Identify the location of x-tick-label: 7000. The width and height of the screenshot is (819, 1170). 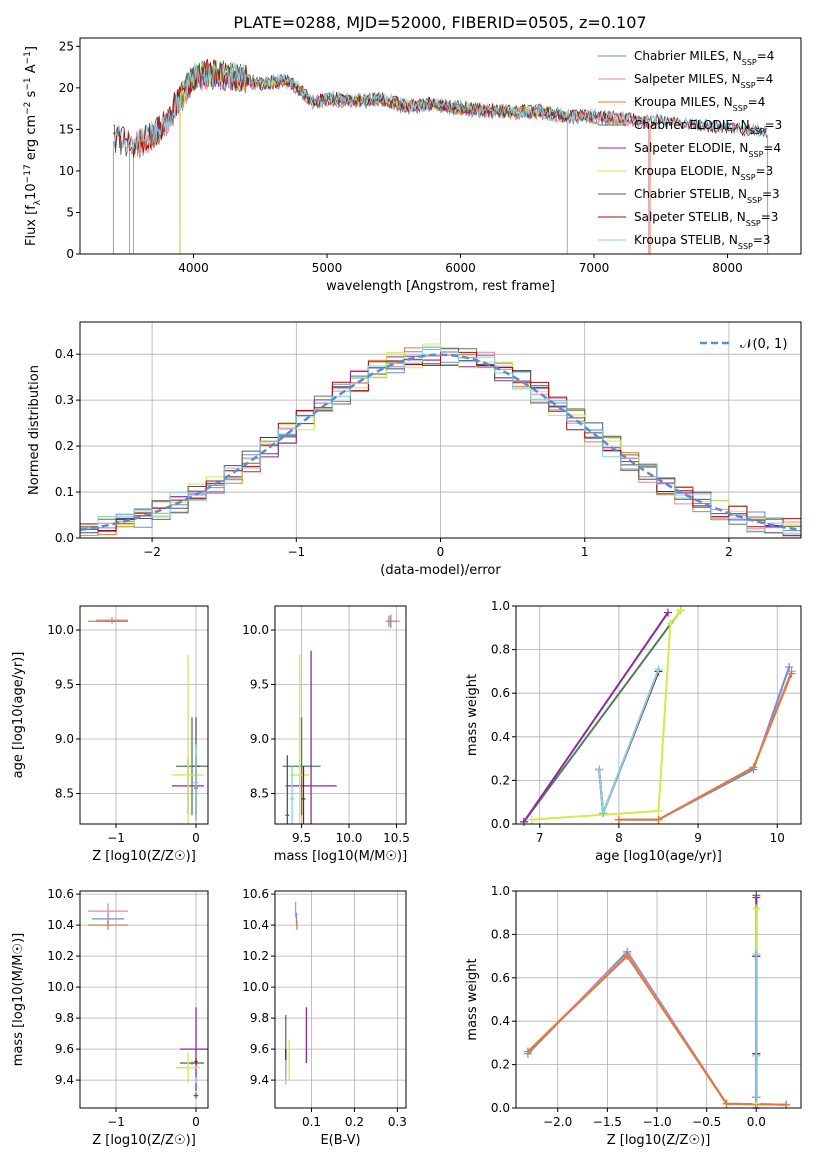
(594, 268).